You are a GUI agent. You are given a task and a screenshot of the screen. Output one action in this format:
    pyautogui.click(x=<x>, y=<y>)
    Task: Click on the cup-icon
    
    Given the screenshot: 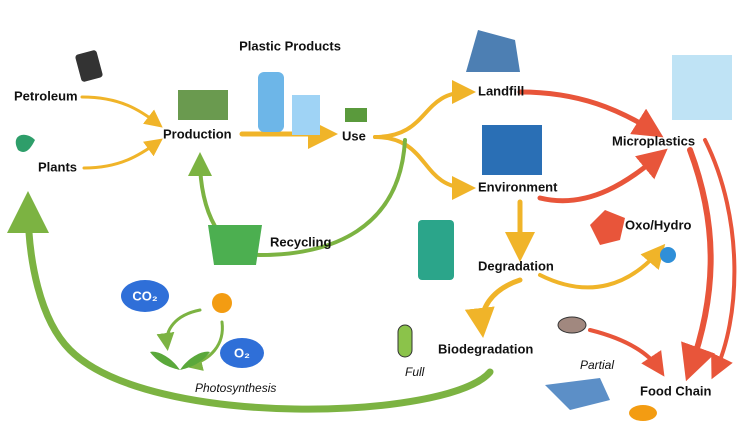 What is the action you would take?
    pyautogui.click(x=306, y=115)
    